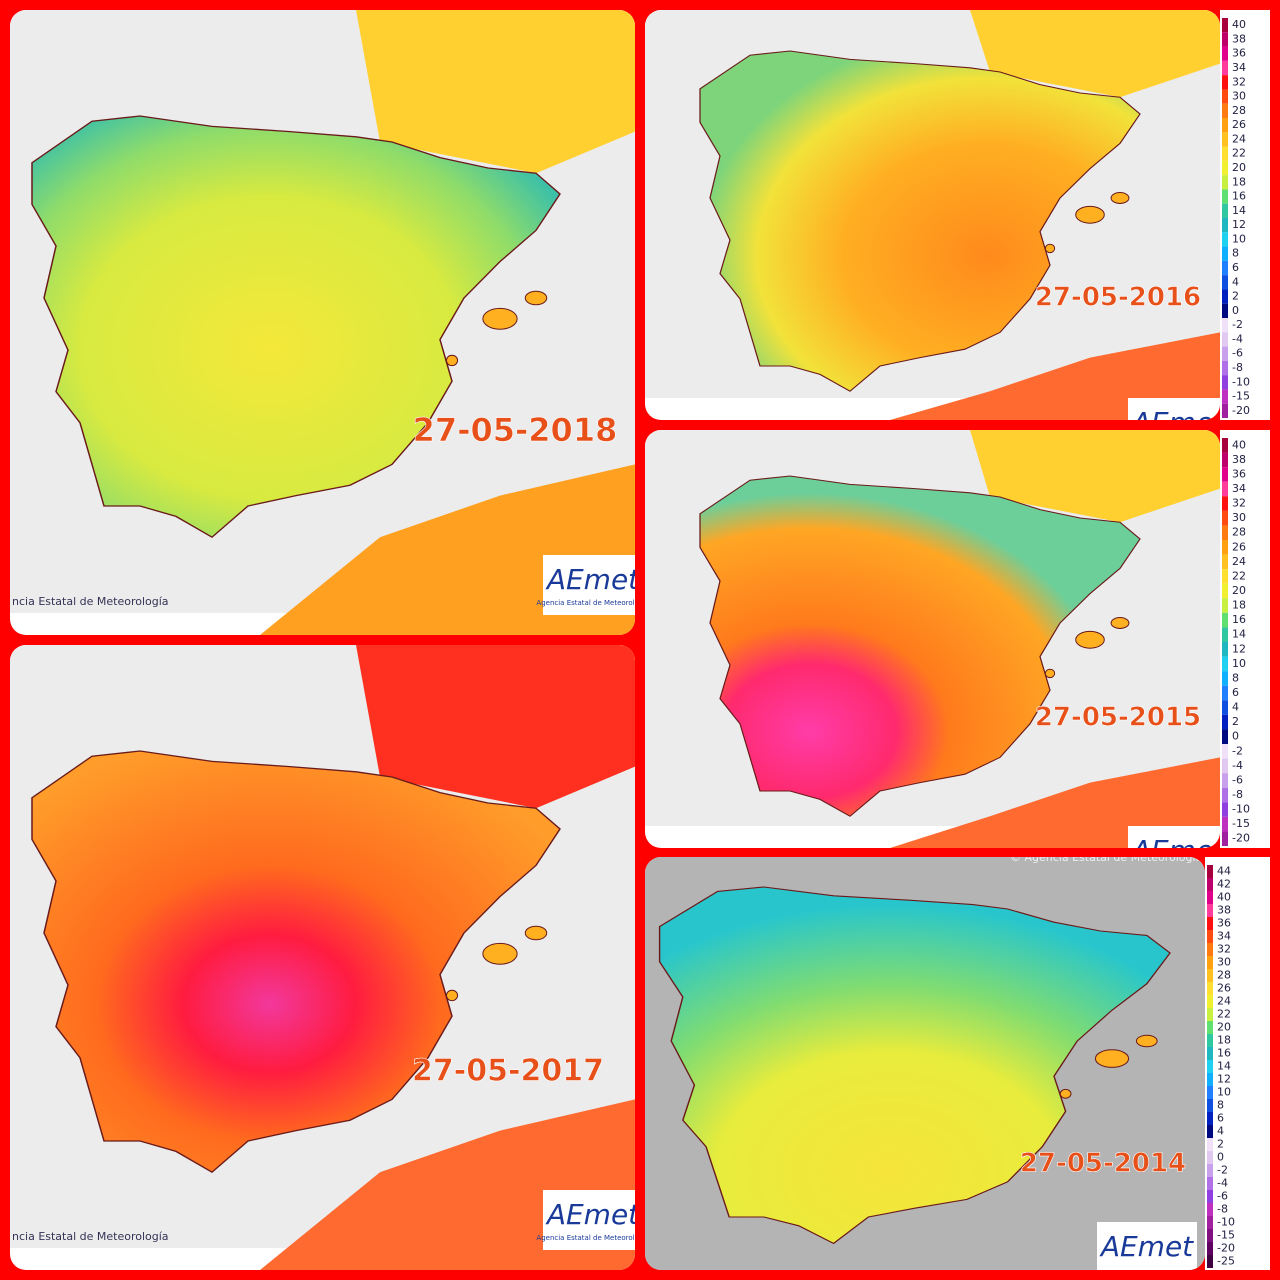  Describe the element at coordinates (1239, 38) in the screenshot. I see `legend-label: 38` at that location.